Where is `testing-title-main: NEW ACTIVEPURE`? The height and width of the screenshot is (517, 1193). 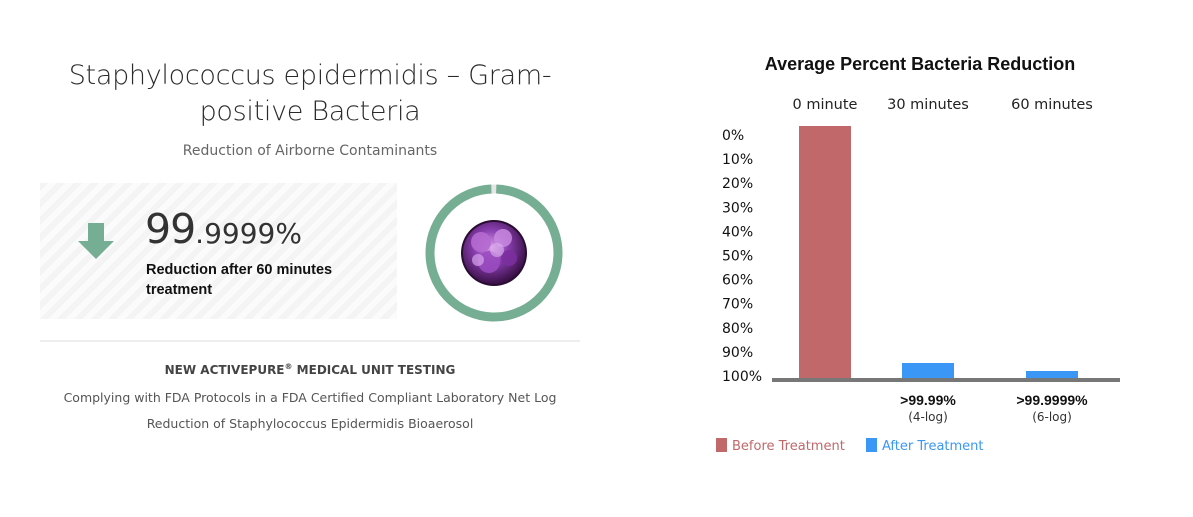
testing-title-main: NEW ACTIVEPURE is located at coordinates (224, 370).